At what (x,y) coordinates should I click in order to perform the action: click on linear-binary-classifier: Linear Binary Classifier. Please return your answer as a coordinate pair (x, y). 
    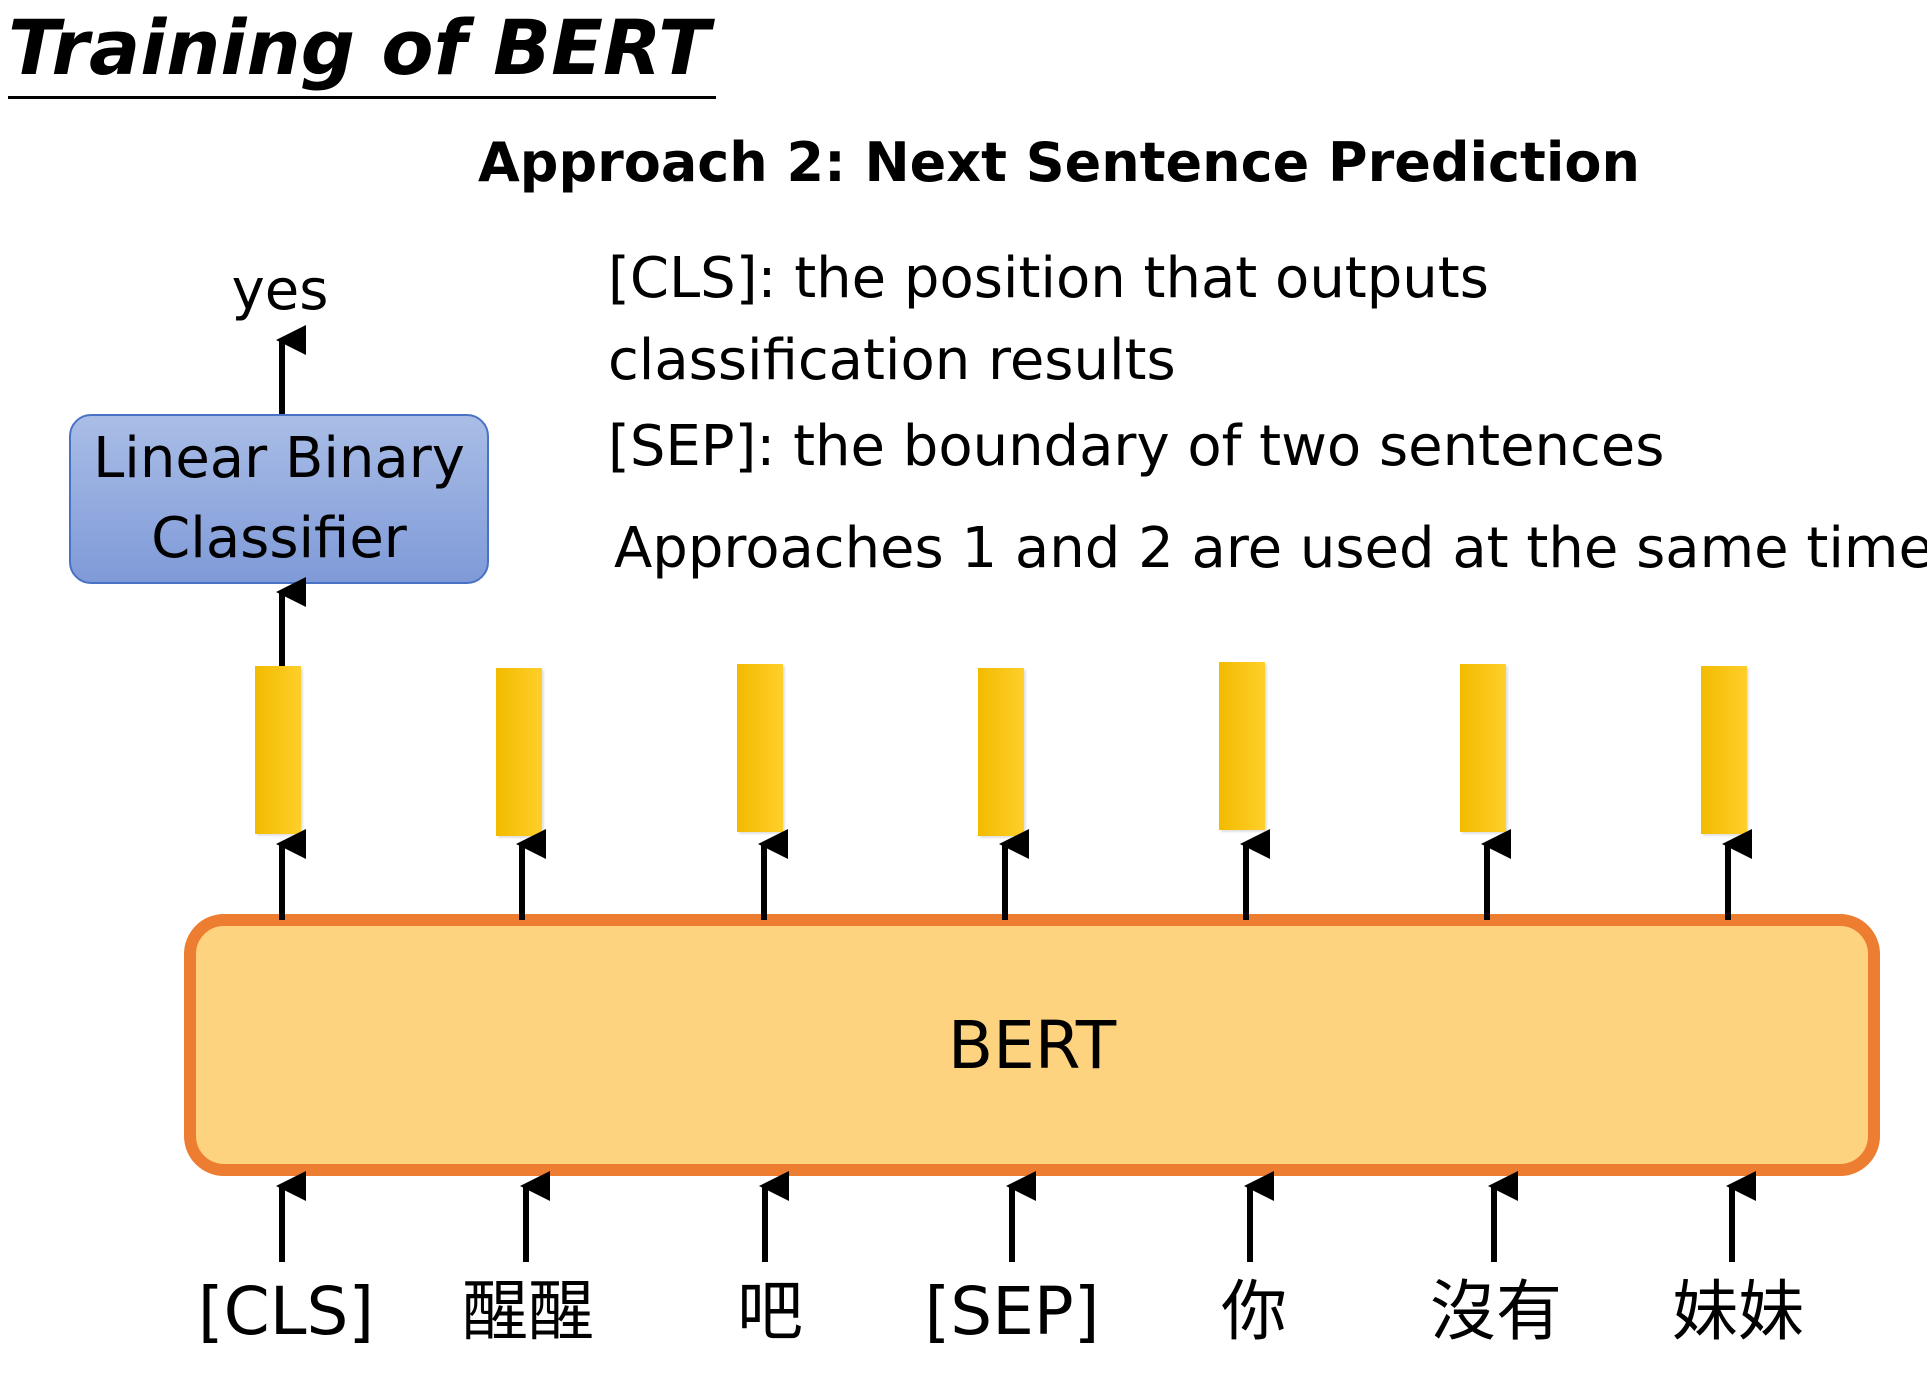
    Looking at the image, I should click on (279, 499).